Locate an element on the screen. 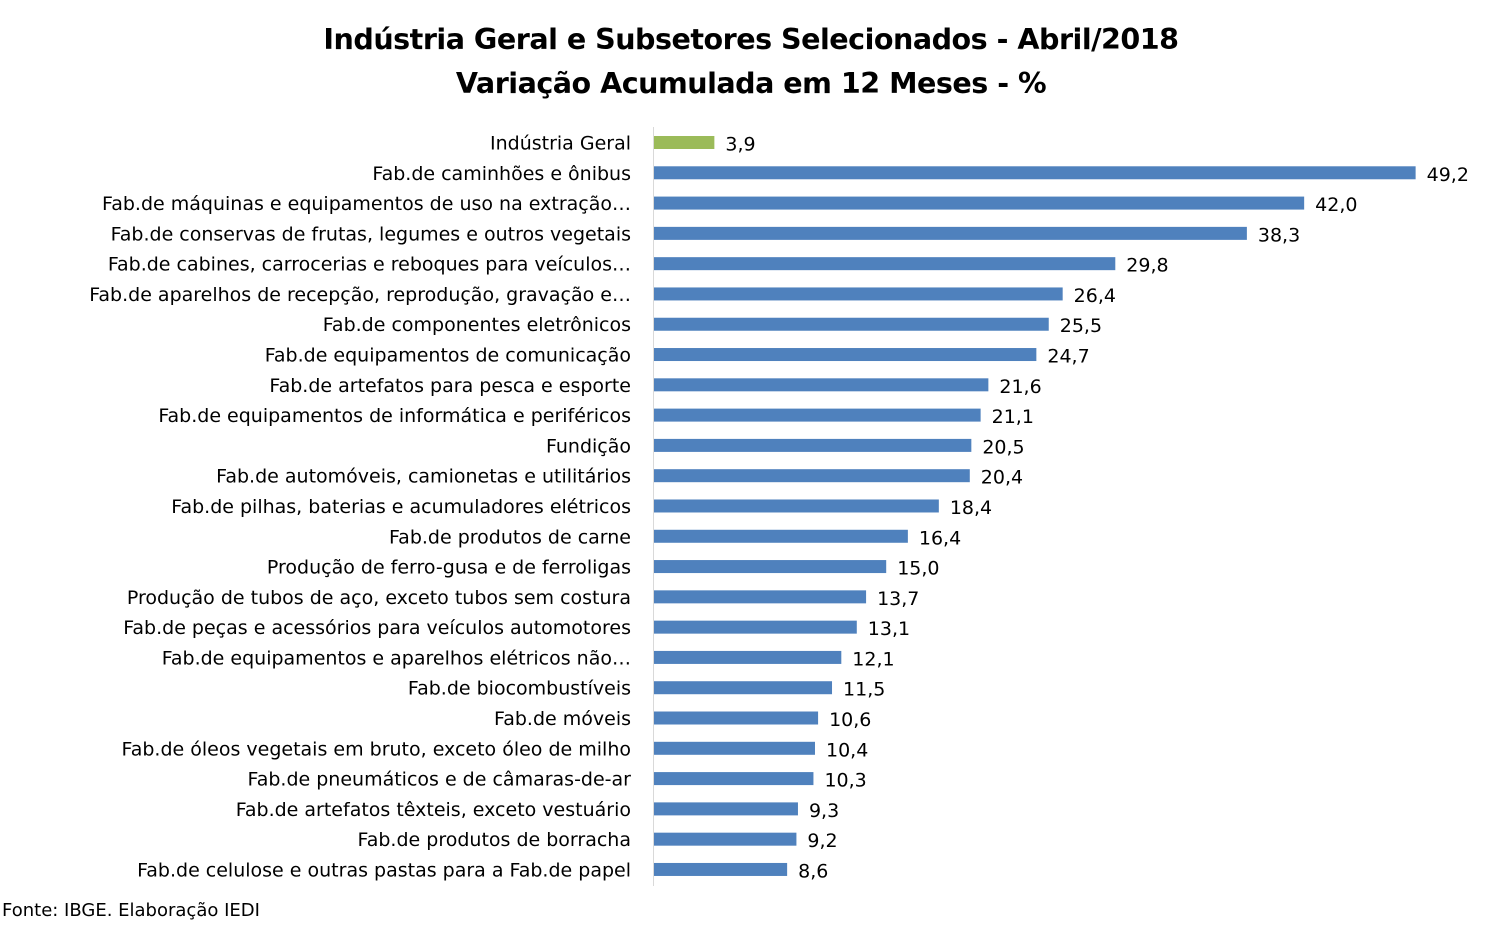 This screenshot has height=929, width=1502. value-label: 10,4 is located at coordinates (847, 750).